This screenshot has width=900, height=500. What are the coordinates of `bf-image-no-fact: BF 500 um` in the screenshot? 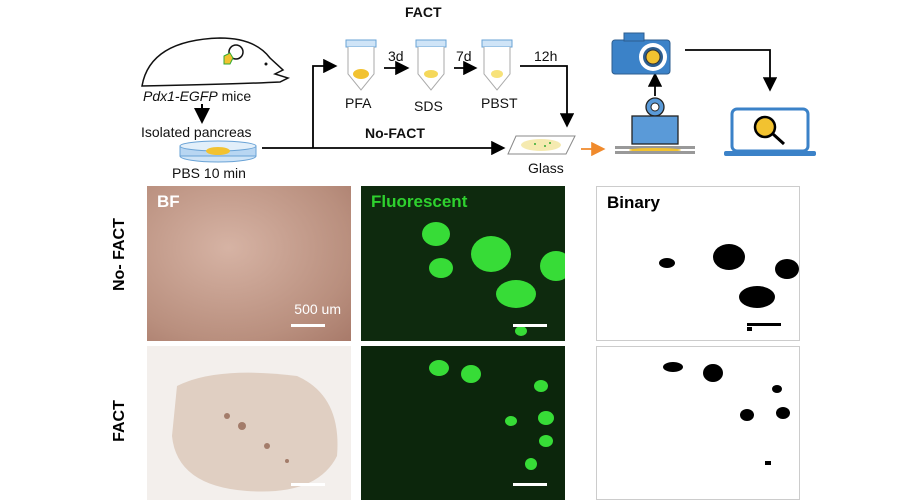 It's located at (249, 263).